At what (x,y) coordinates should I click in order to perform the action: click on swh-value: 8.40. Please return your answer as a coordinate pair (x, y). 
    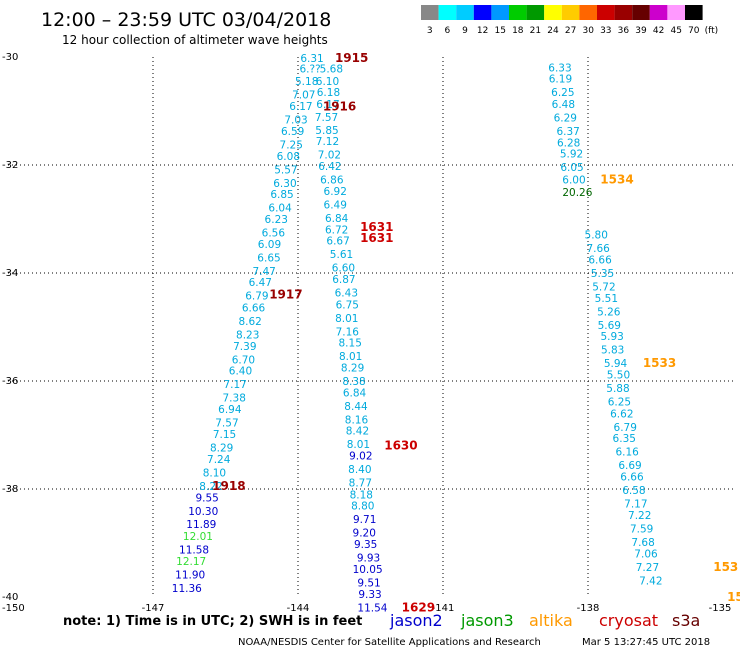
    Looking at the image, I should click on (359, 470).